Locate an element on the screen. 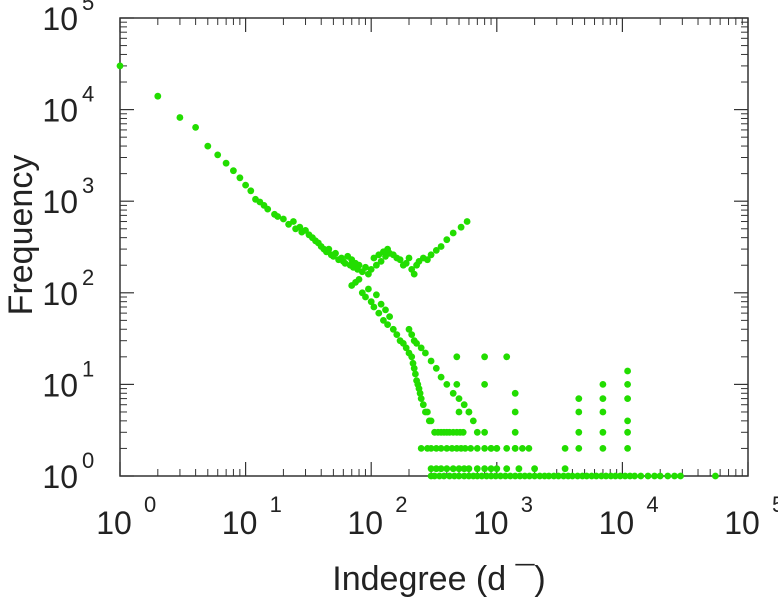 The width and height of the screenshot is (778, 600). y-tick-exponent: 4 is located at coordinates (88, 94).